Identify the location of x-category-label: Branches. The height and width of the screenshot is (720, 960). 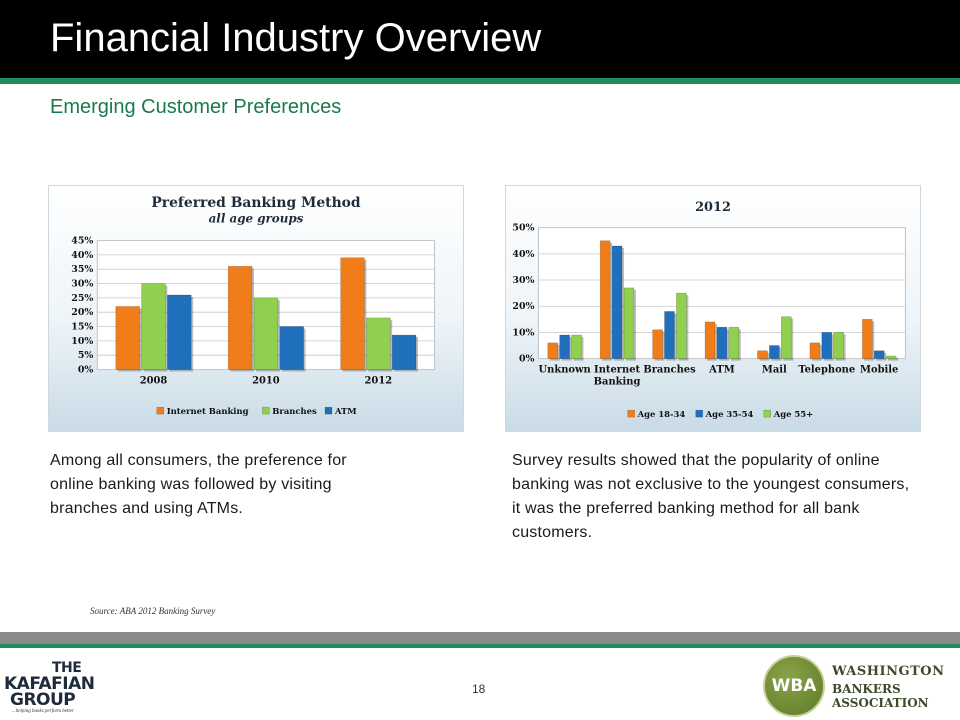
(669, 369).